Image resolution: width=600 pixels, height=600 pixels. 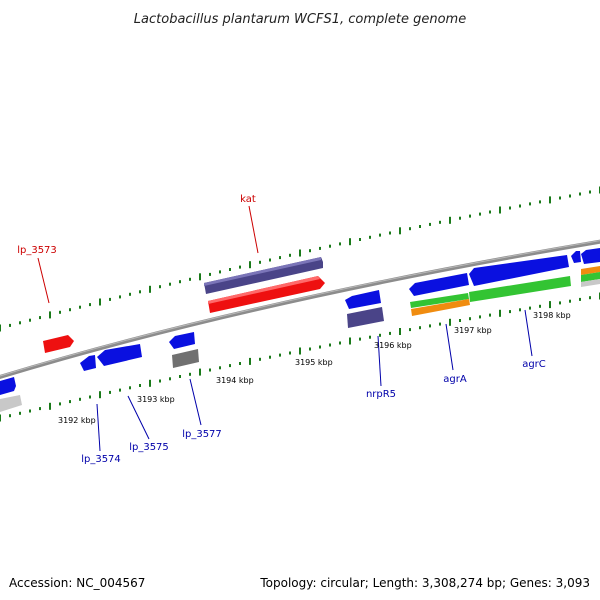 I want to click on gene-nrpR5-purple, so click(x=365, y=317).